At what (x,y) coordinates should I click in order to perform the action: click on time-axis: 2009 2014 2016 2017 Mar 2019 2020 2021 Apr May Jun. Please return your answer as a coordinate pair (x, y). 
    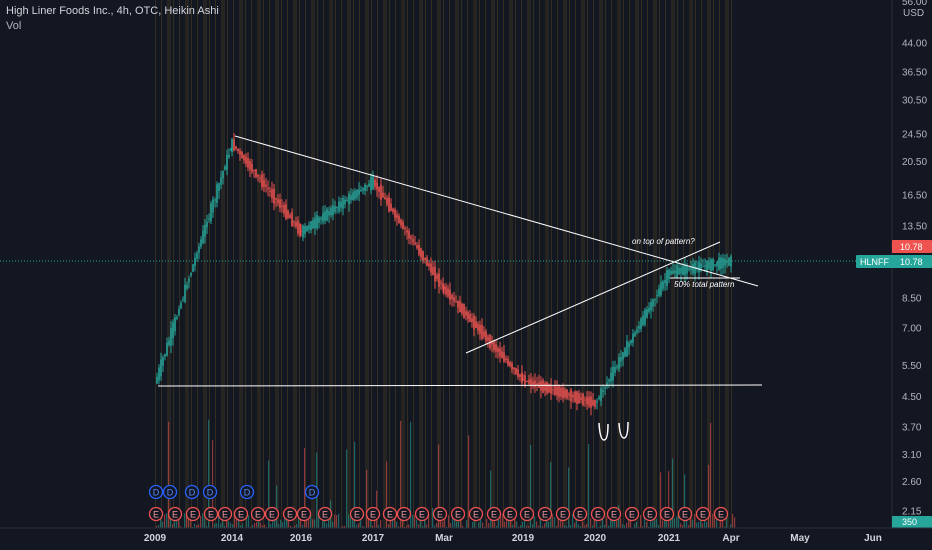
    Looking at the image, I should click on (513, 538).